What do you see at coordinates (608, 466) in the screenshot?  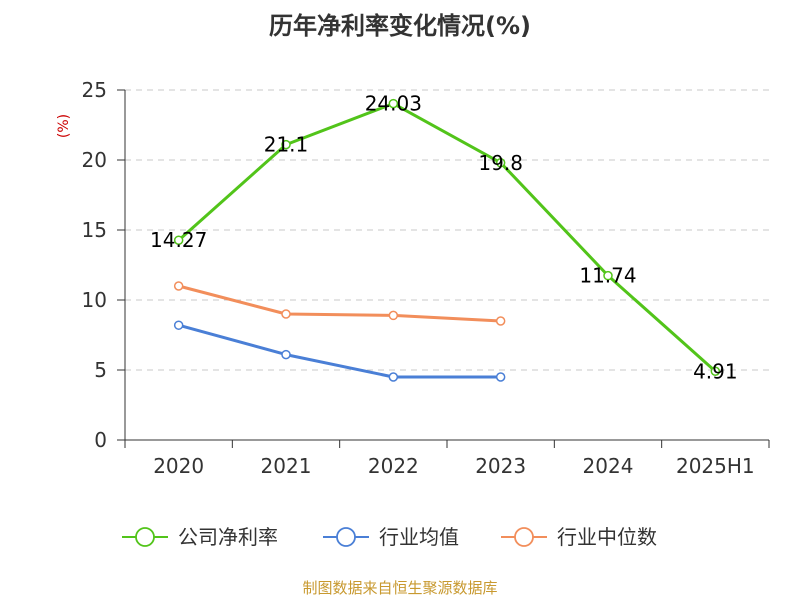 I see `x-tick-label: 2024` at bounding box center [608, 466].